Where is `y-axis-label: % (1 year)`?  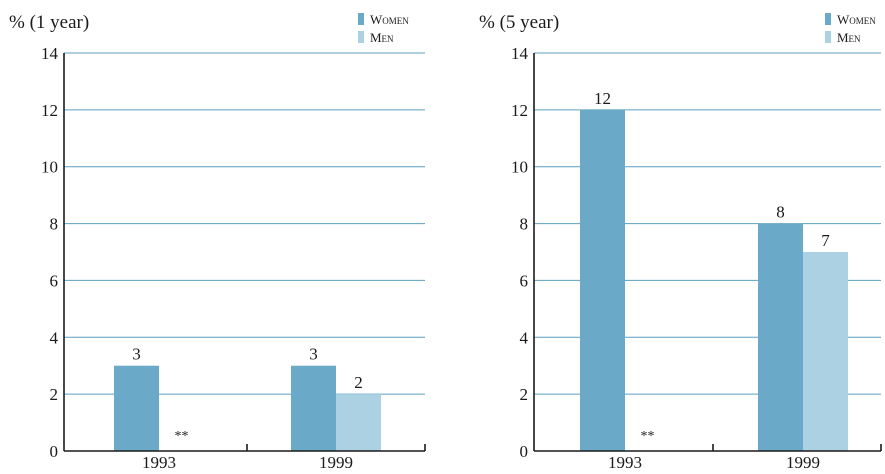 y-axis-label: % (1 year) is located at coordinates (49, 22).